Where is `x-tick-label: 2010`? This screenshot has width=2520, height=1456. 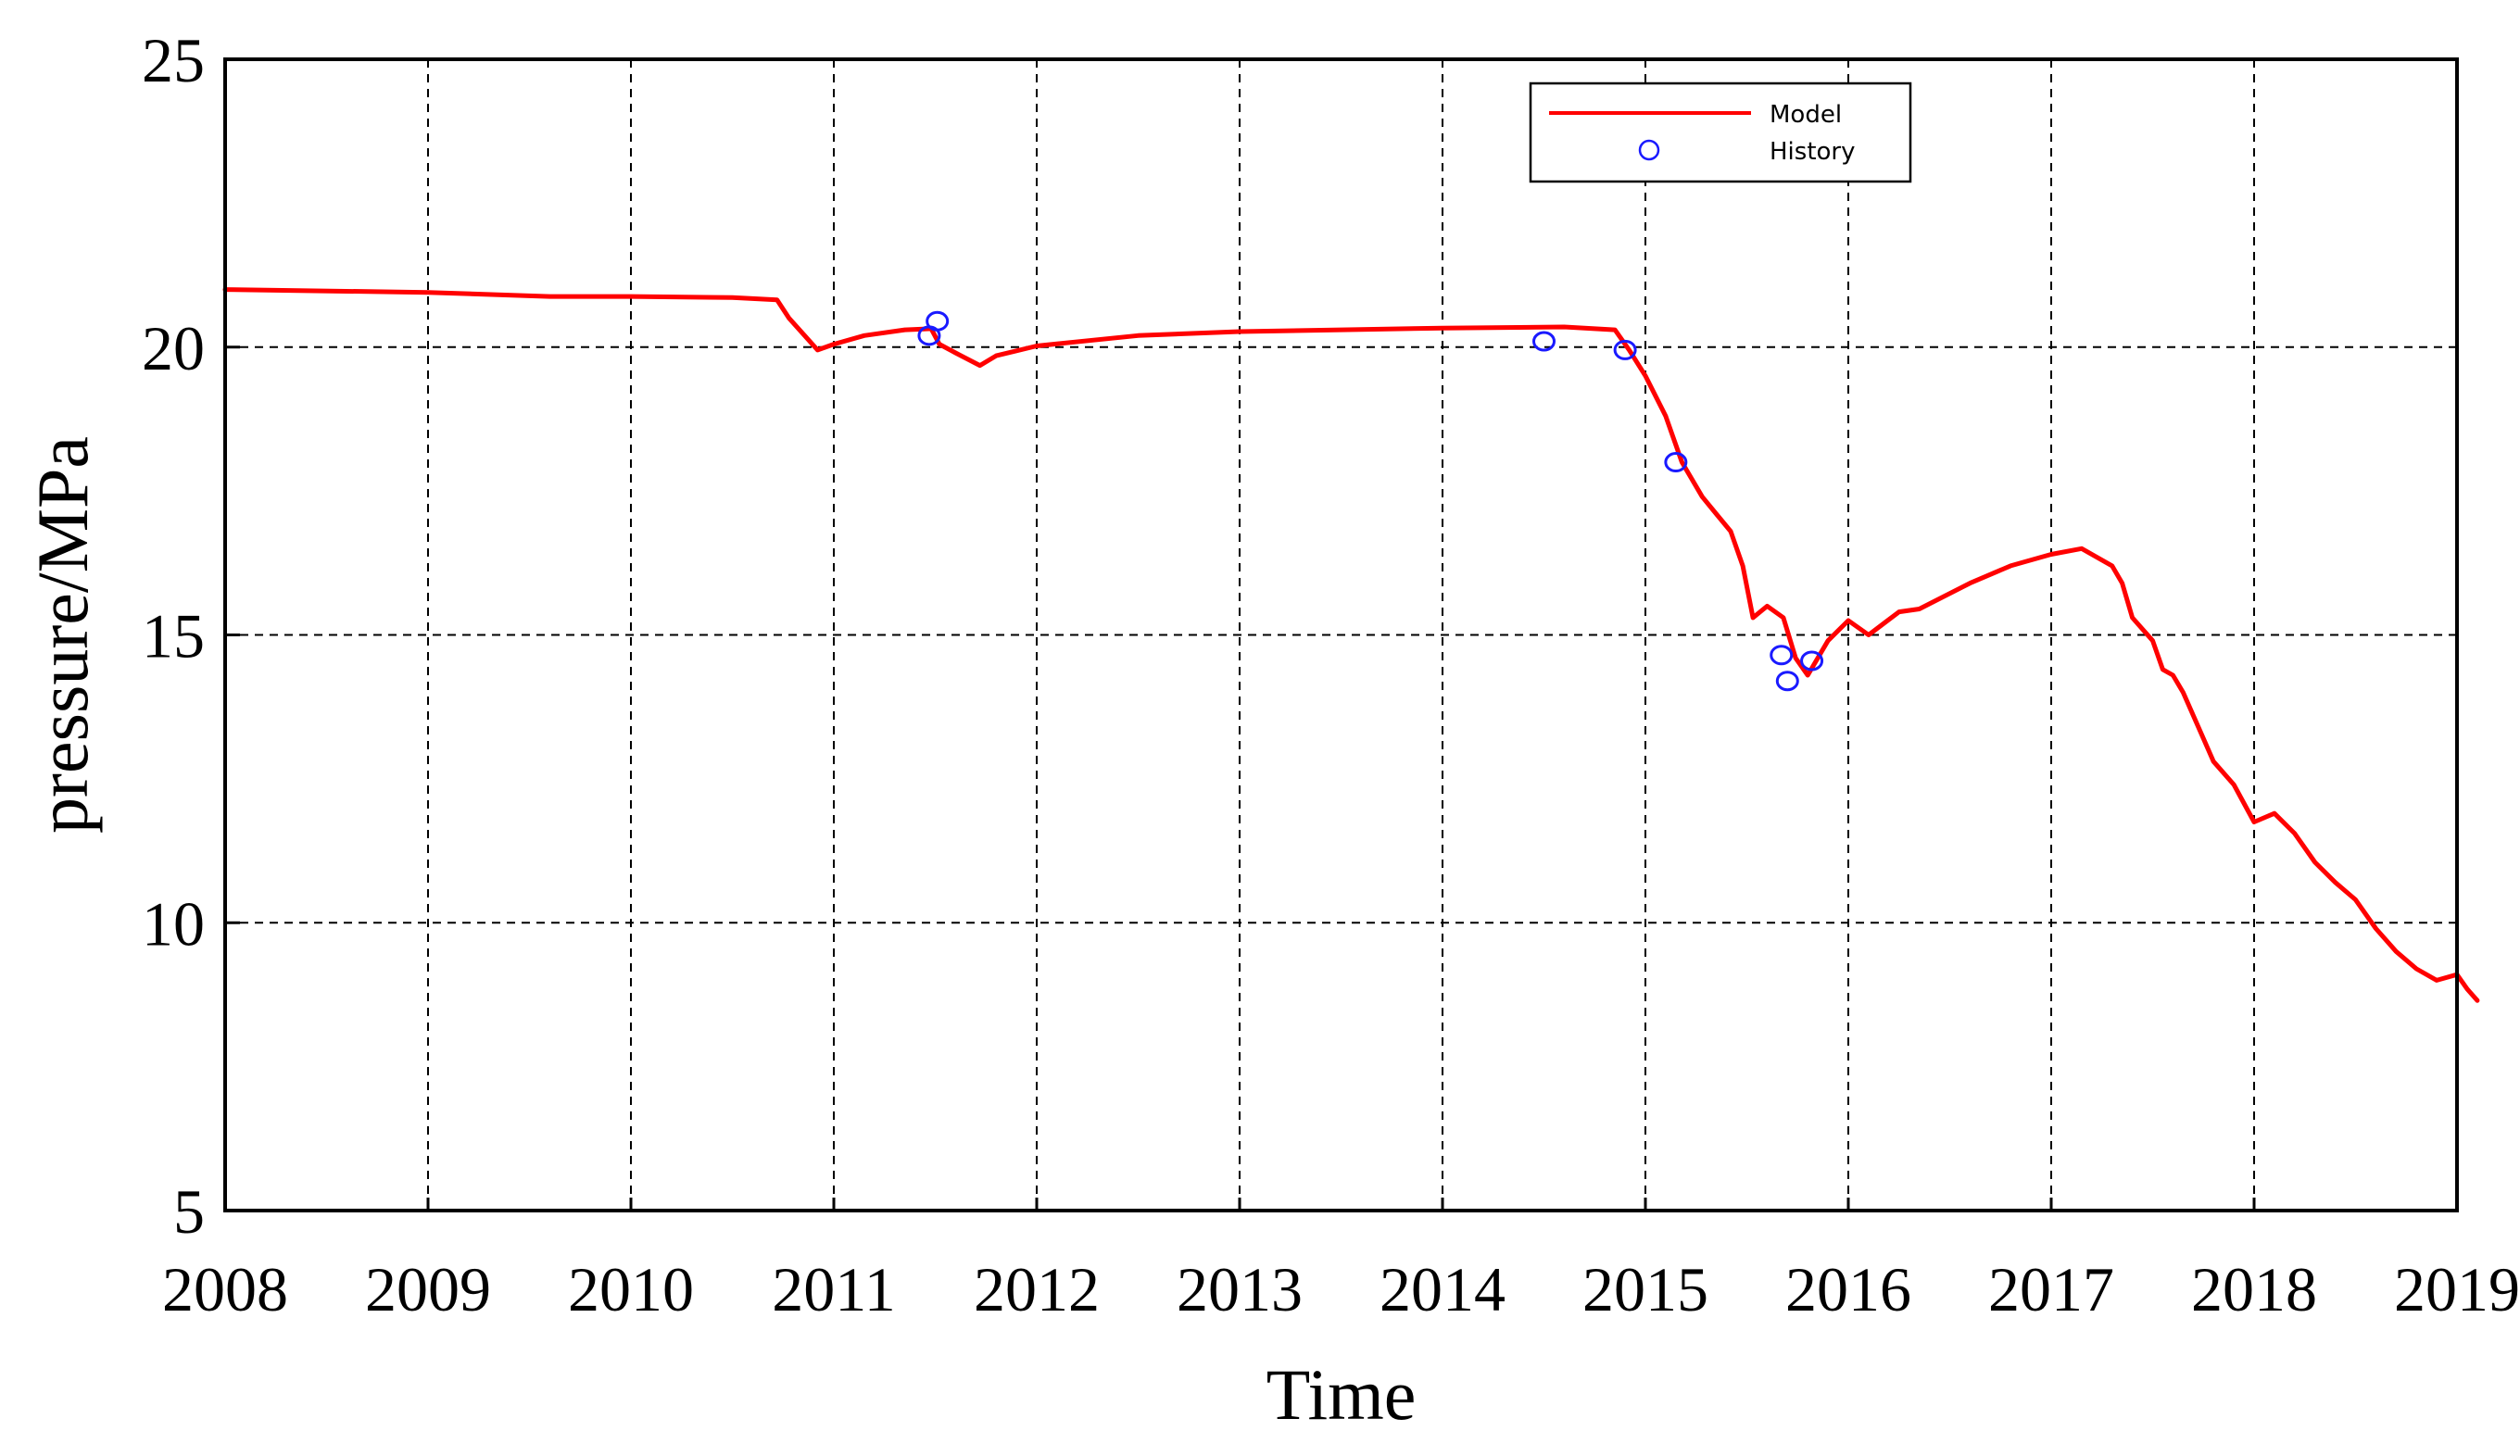 x-tick-label: 2010 is located at coordinates (631, 1289).